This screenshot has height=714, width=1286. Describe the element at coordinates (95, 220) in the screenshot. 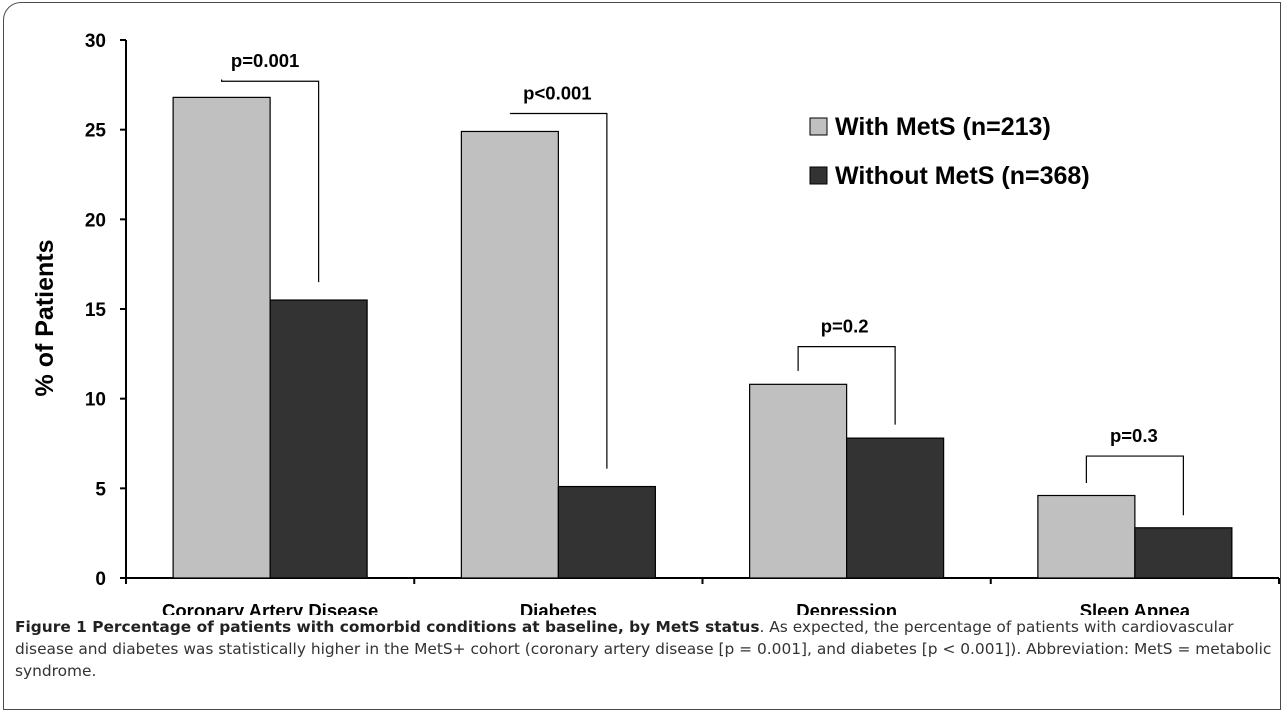

I see `y-tick-label: 20` at that location.